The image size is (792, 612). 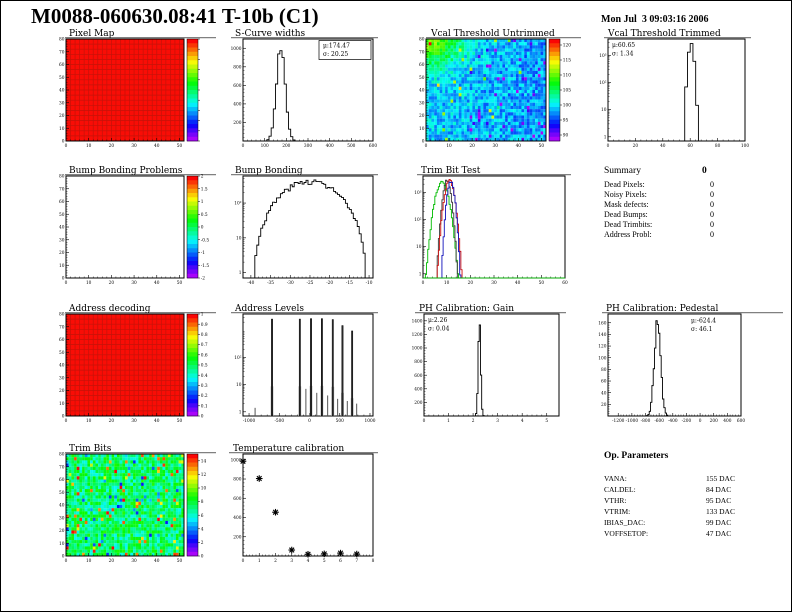 What do you see at coordinates (62, 40) in the screenshot?
I see `svg-text: 80` at bounding box center [62, 40].